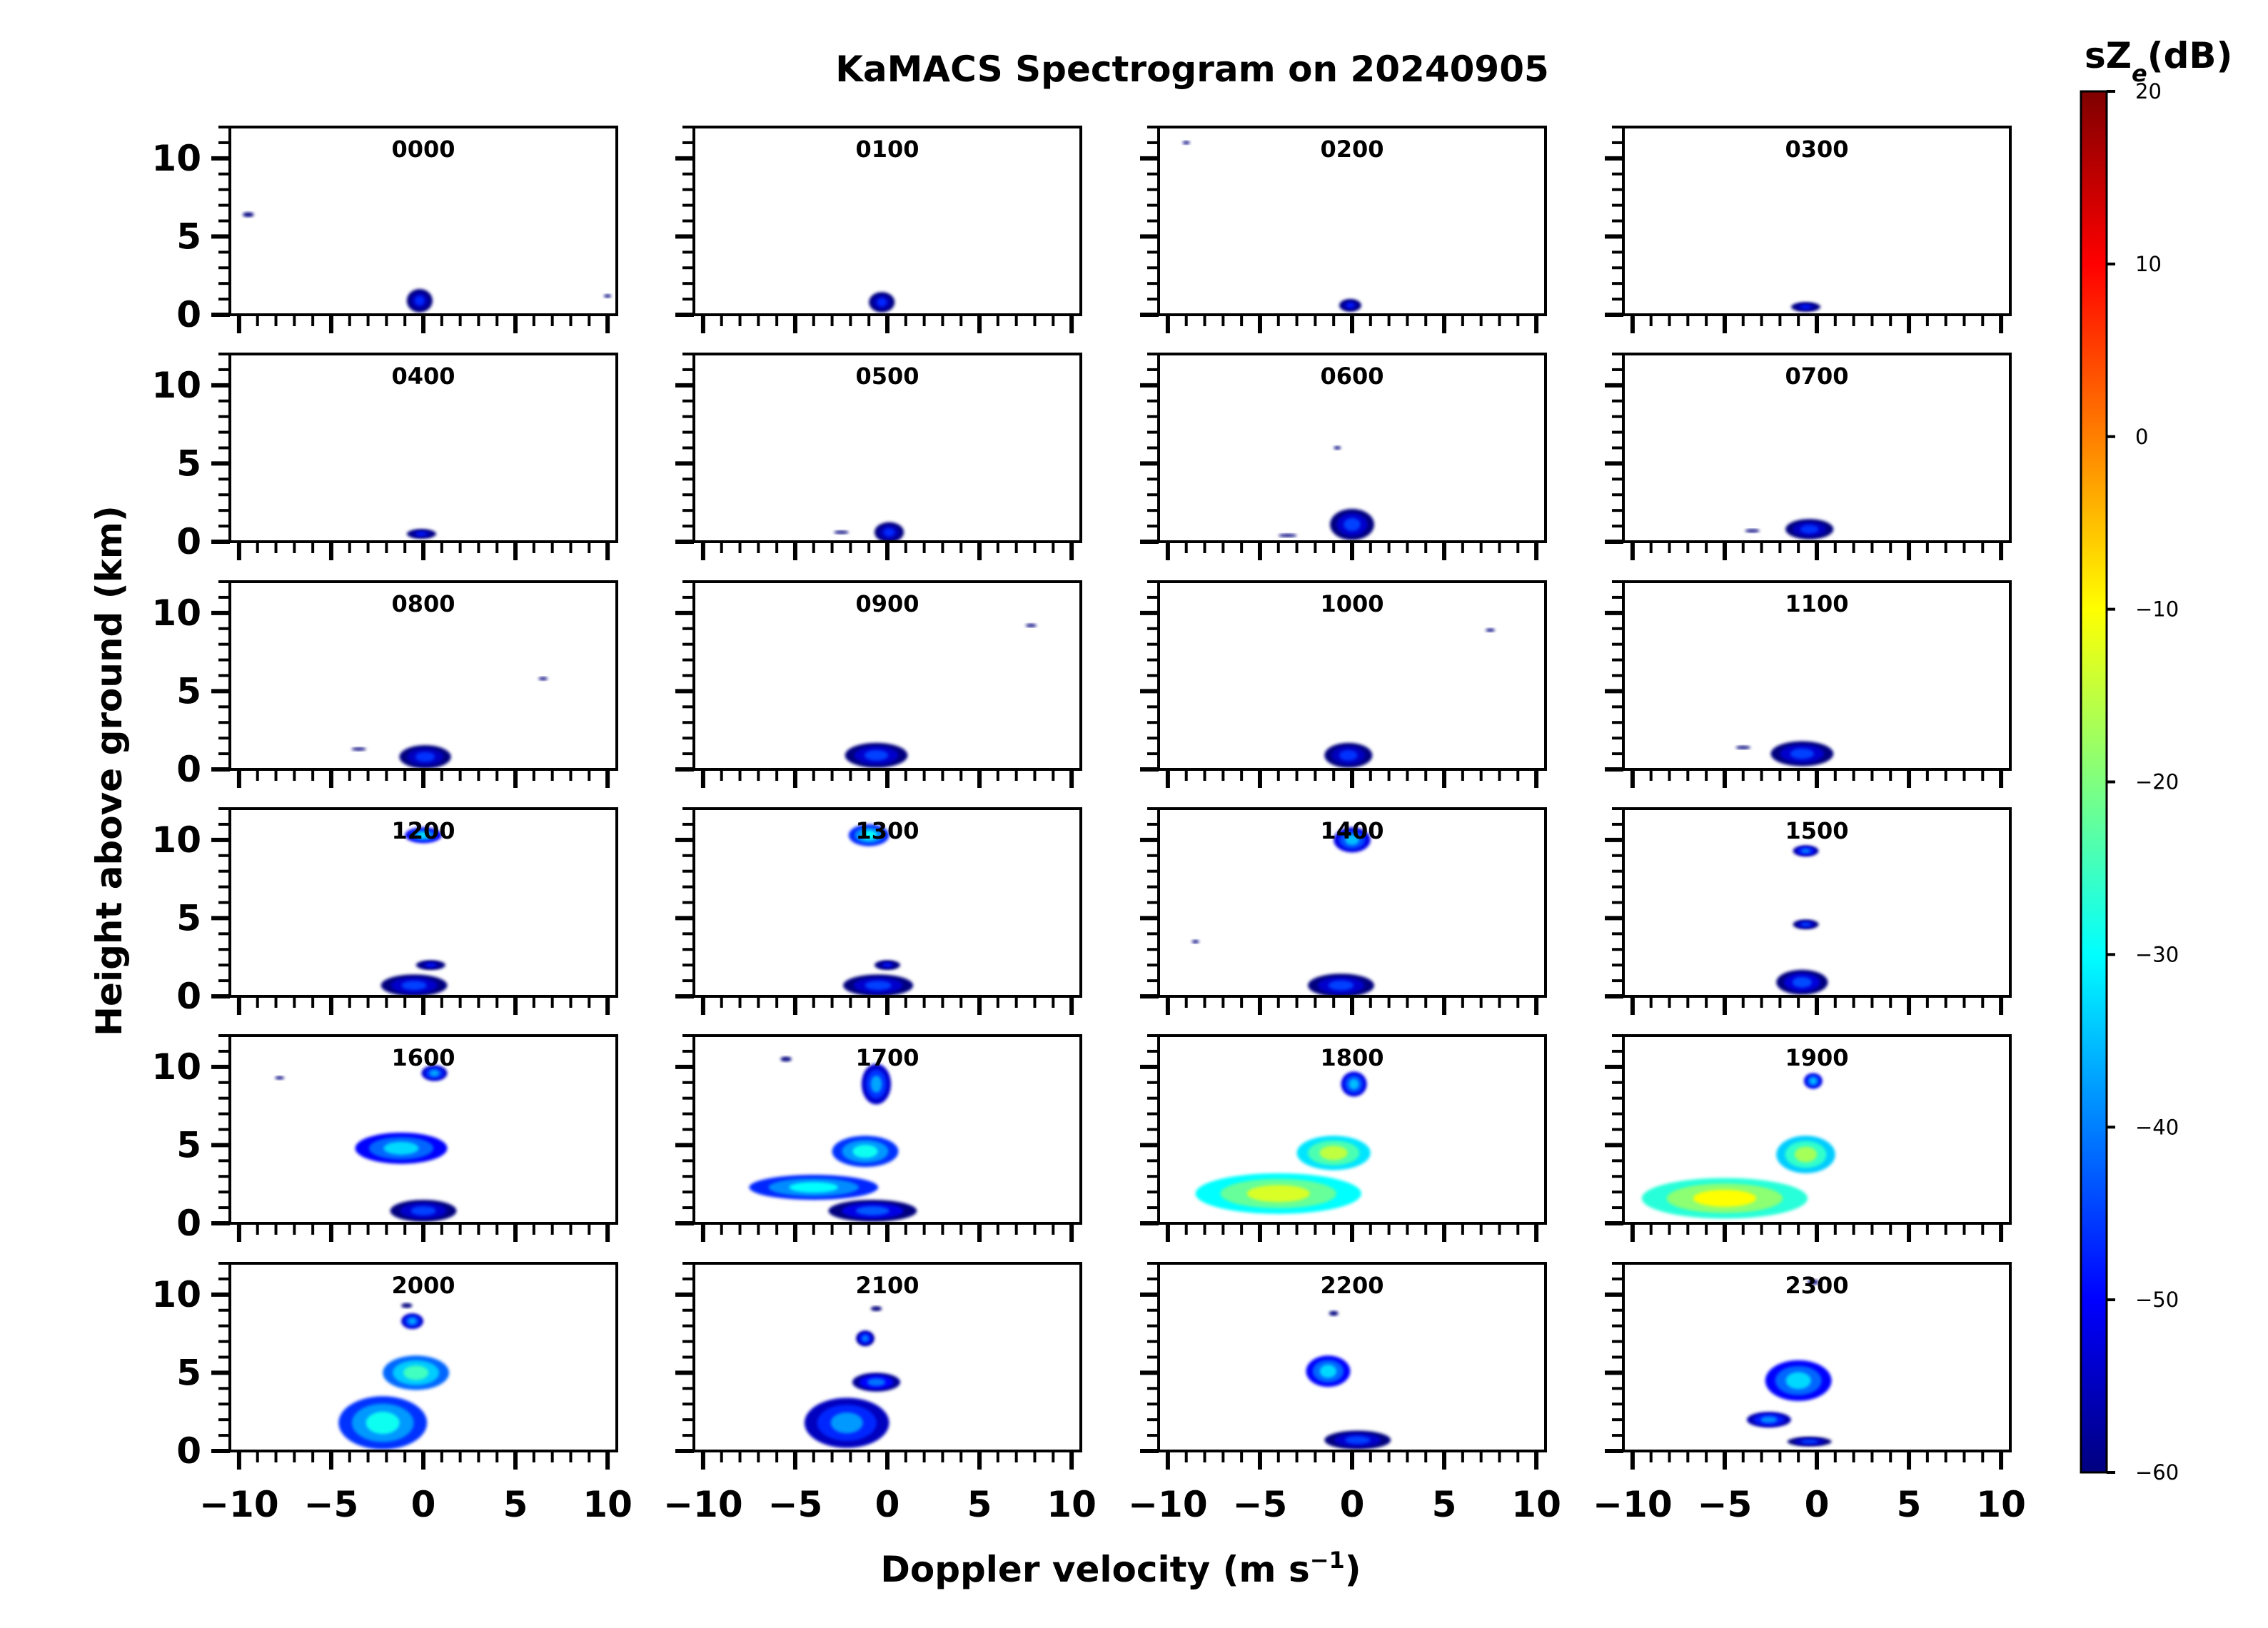 This screenshot has height=1628, width=2268. Describe the element at coordinates (887, 603) in the screenshot. I see `panel-label: 0900` at that location.